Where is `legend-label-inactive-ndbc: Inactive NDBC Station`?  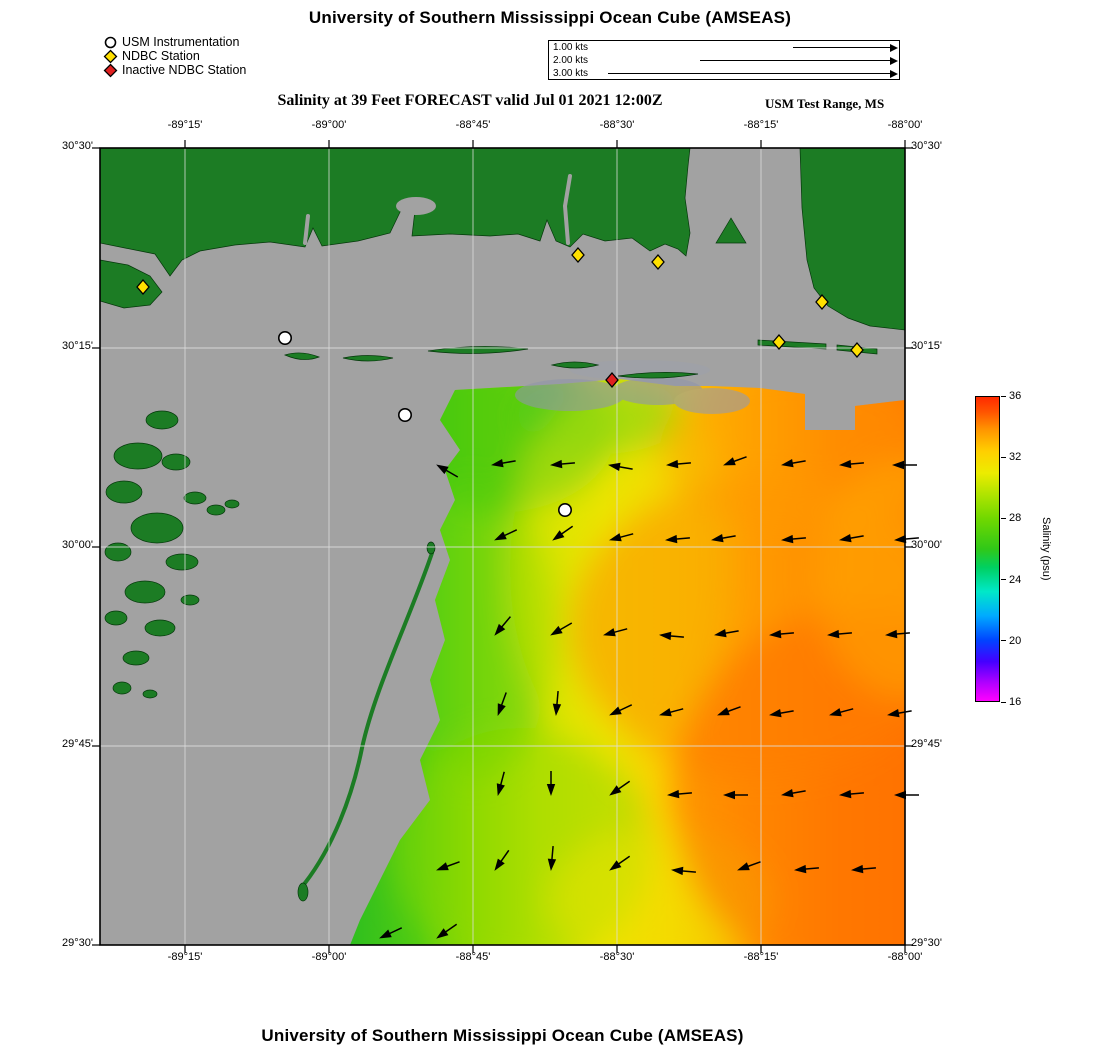
legend-label-inactive-ndbc: Inactive NDBC Station is located at coordinates (184, 70).